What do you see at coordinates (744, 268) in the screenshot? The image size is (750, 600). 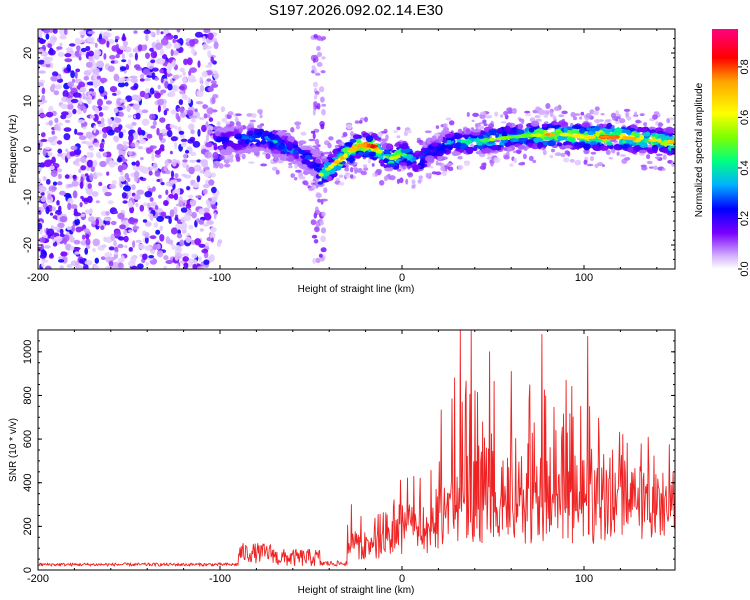 I see `colorbar-tick-label: 0.0` at bounding box center [744, 268].